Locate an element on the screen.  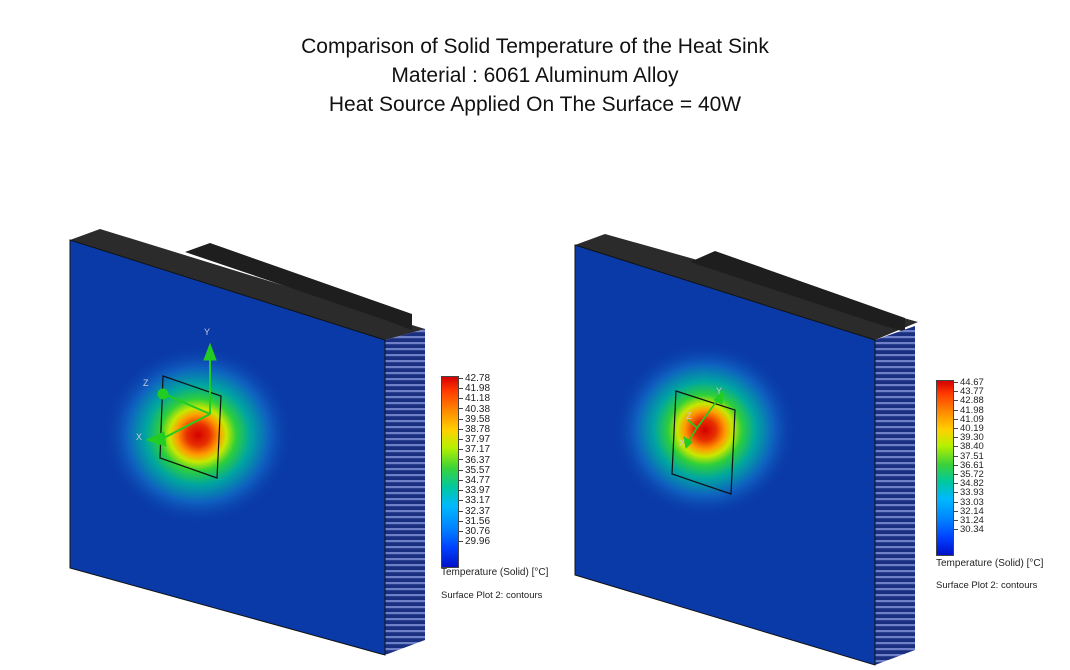
left-legend-value: 38.78 is located at coordinates (474, 429).